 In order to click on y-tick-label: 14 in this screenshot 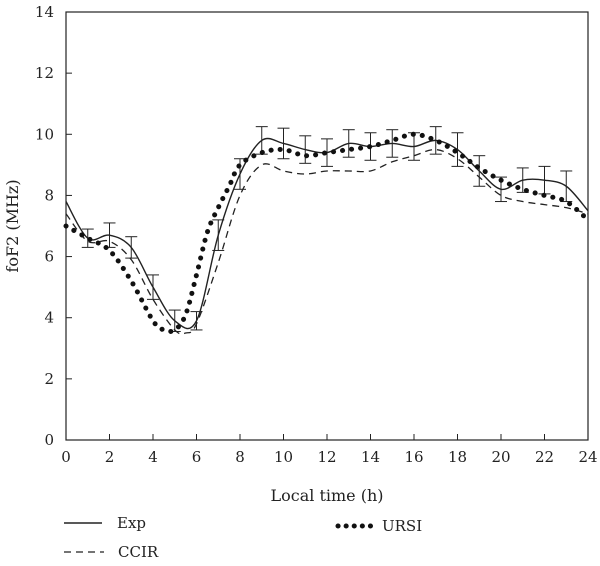, I will do `click(44, 12)`.